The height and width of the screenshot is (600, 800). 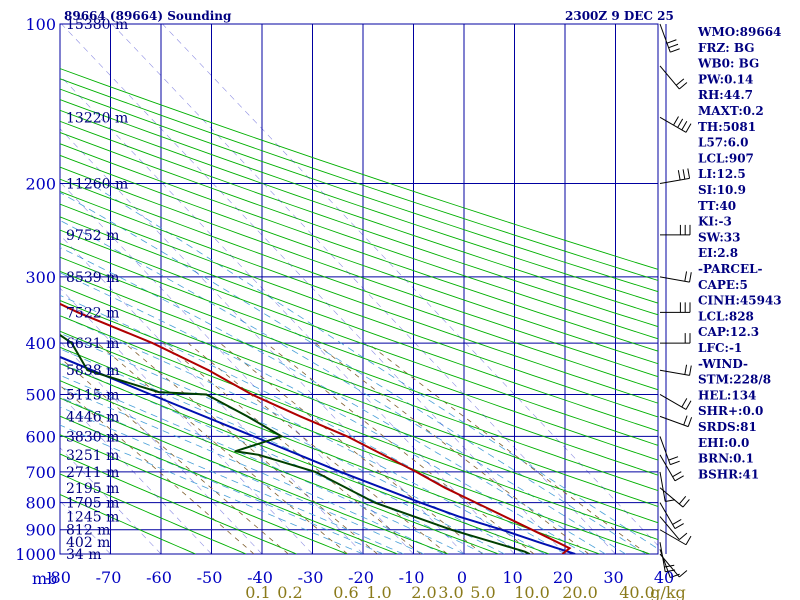 What do you see at coordinates (715, 222) in the screenshot?
I see `stat-line: KI:-3` at bounding box center [715, 222].